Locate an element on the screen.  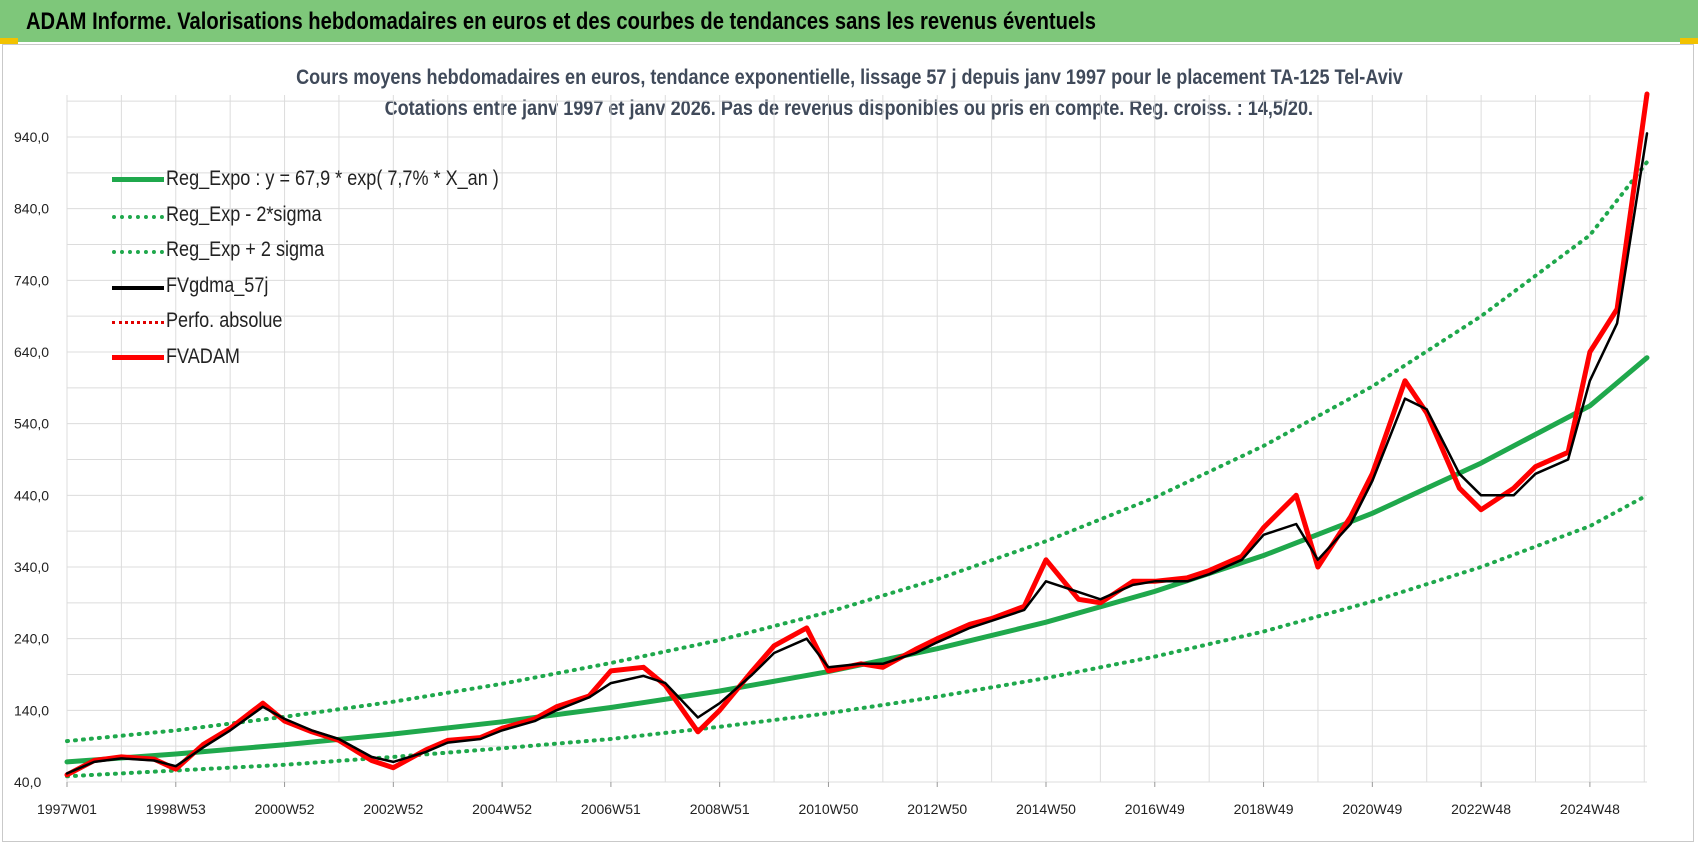
x-tick-label: 2002W52 is located at coordinates (393, 809).